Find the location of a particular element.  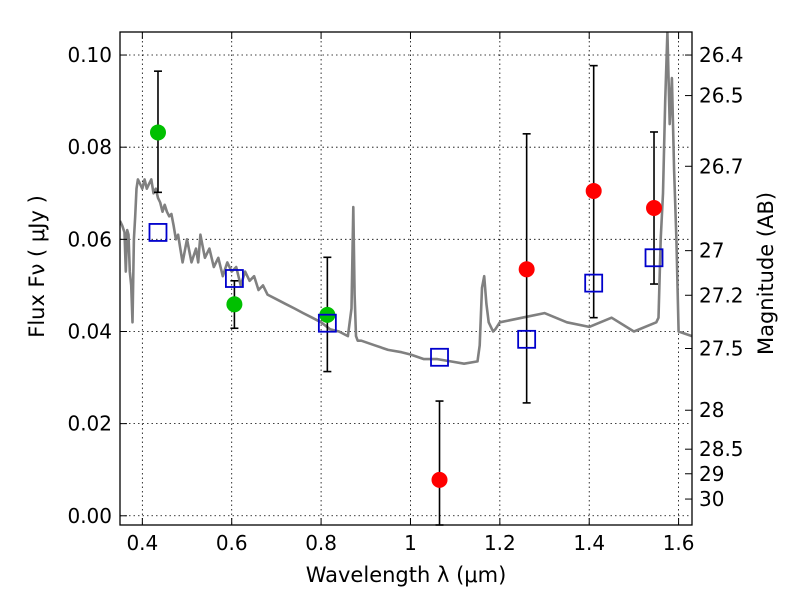

mag-tick-label: 28.5 is located at coordinates (721, 449).